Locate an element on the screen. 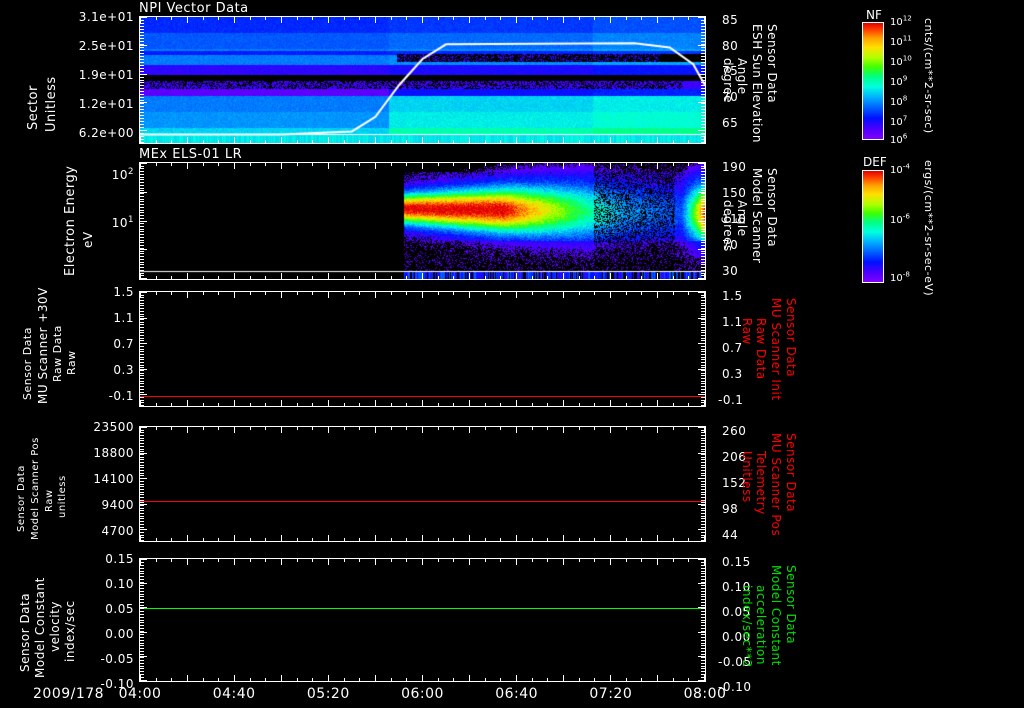  panel-1-left-axis-label-1: Unitless is located at coordinates (51, 104).